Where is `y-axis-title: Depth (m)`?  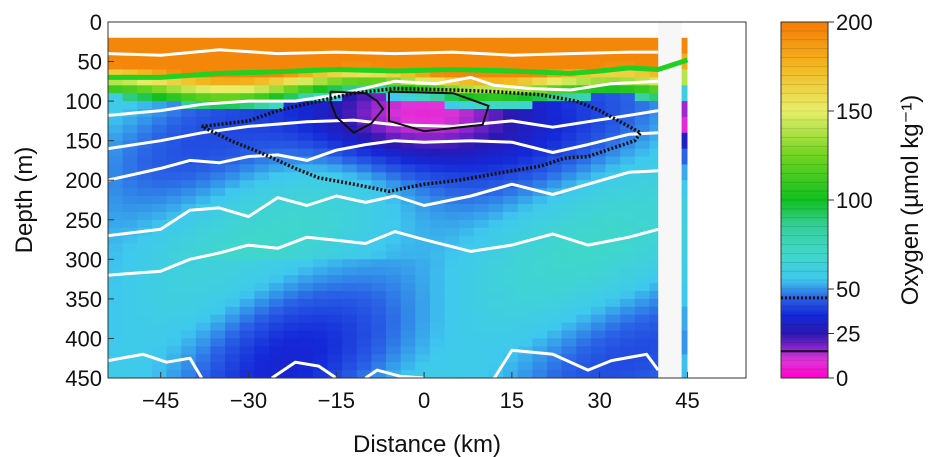 y-axis-title: Depth (m) is located at coordinates (24, 200).